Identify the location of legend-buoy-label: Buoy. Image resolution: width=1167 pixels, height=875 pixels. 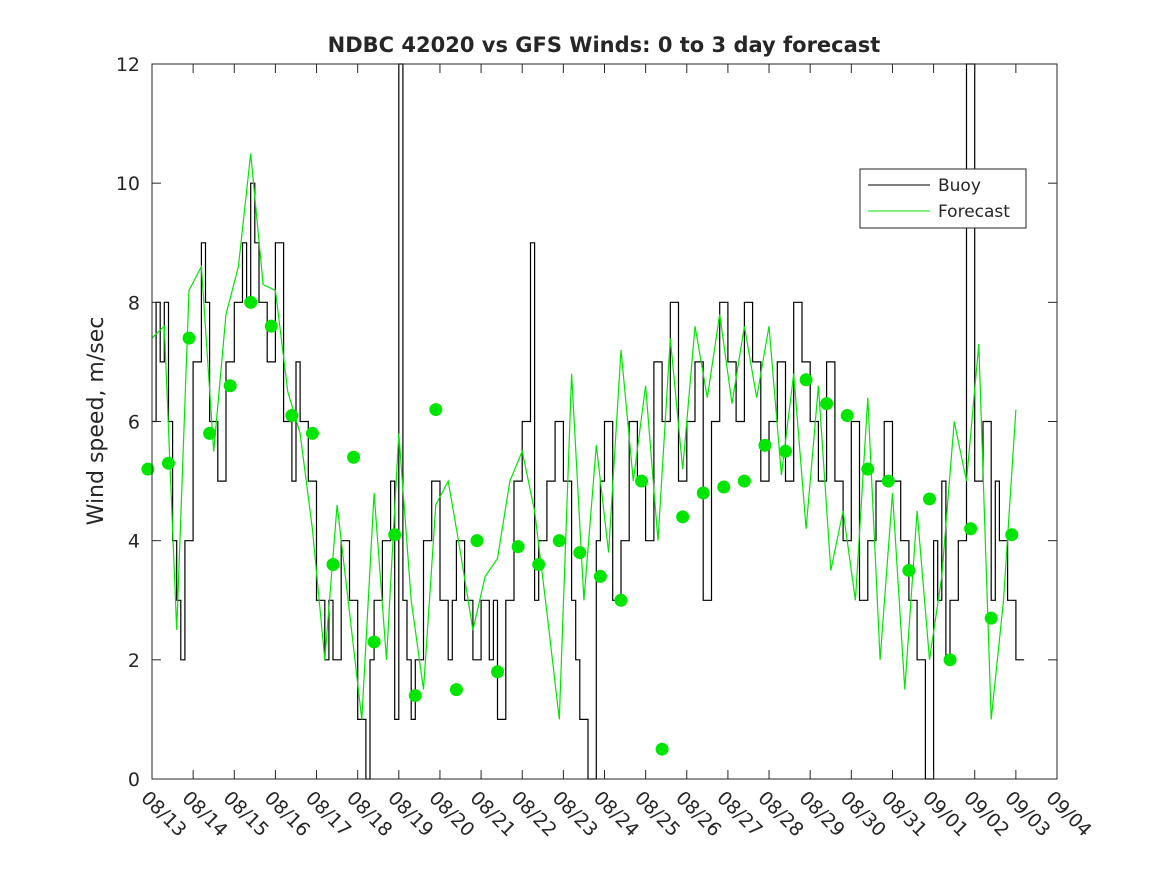
(959, 186).